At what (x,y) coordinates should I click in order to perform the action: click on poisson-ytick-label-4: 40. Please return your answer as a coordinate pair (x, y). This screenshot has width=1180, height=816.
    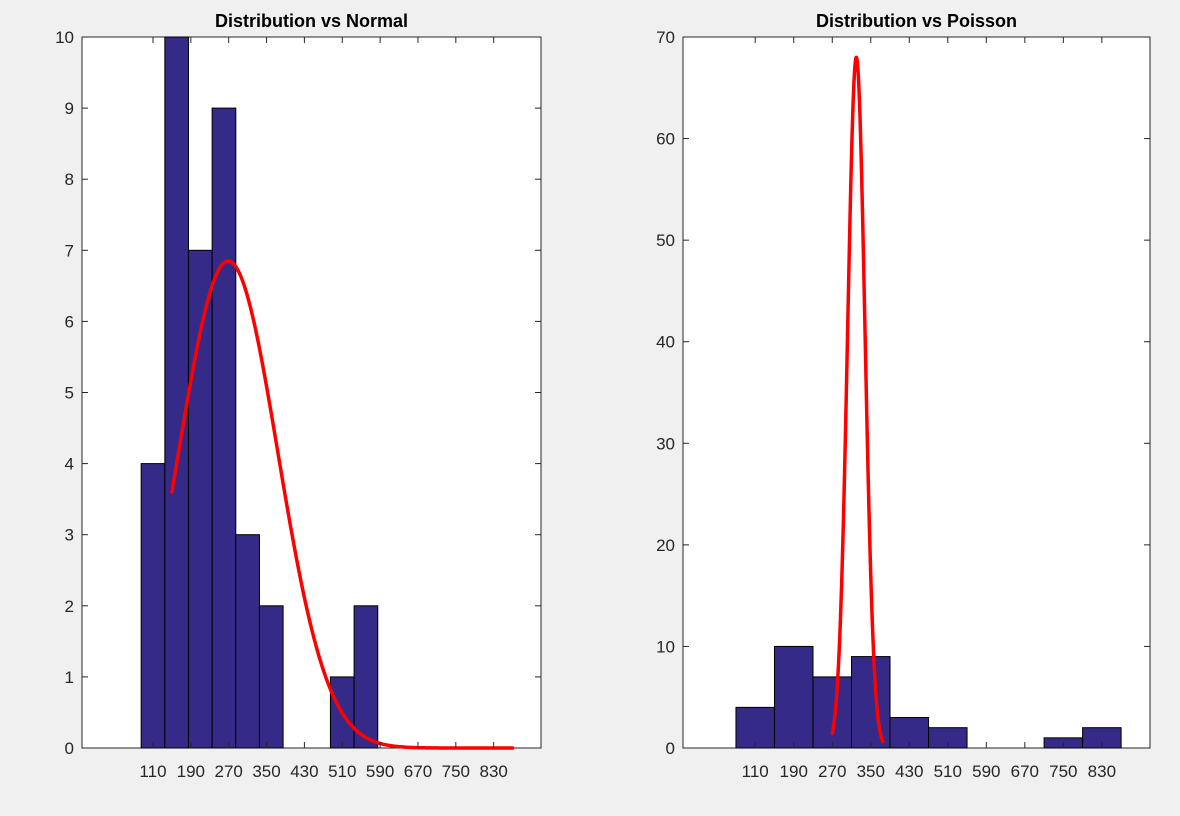
    Looking at the image, I should click on (665, 342).